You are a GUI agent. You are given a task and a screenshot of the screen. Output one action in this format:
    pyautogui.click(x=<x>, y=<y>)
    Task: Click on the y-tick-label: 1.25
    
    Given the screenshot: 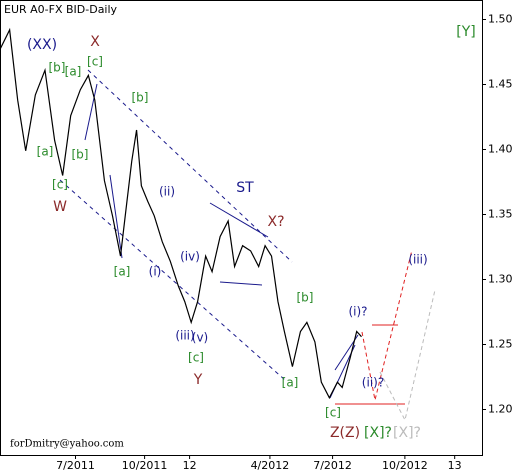 What is the action you would take?
    pyautogui.click(x=500, y=344)
    